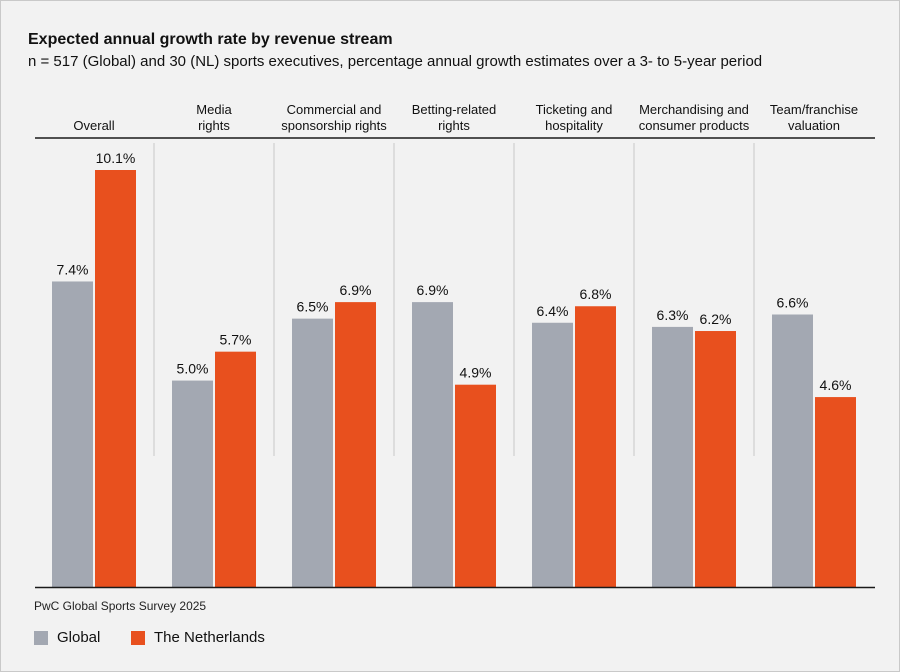  I want to click on value-label-netherlands: 6.9%, so click(356, 290).